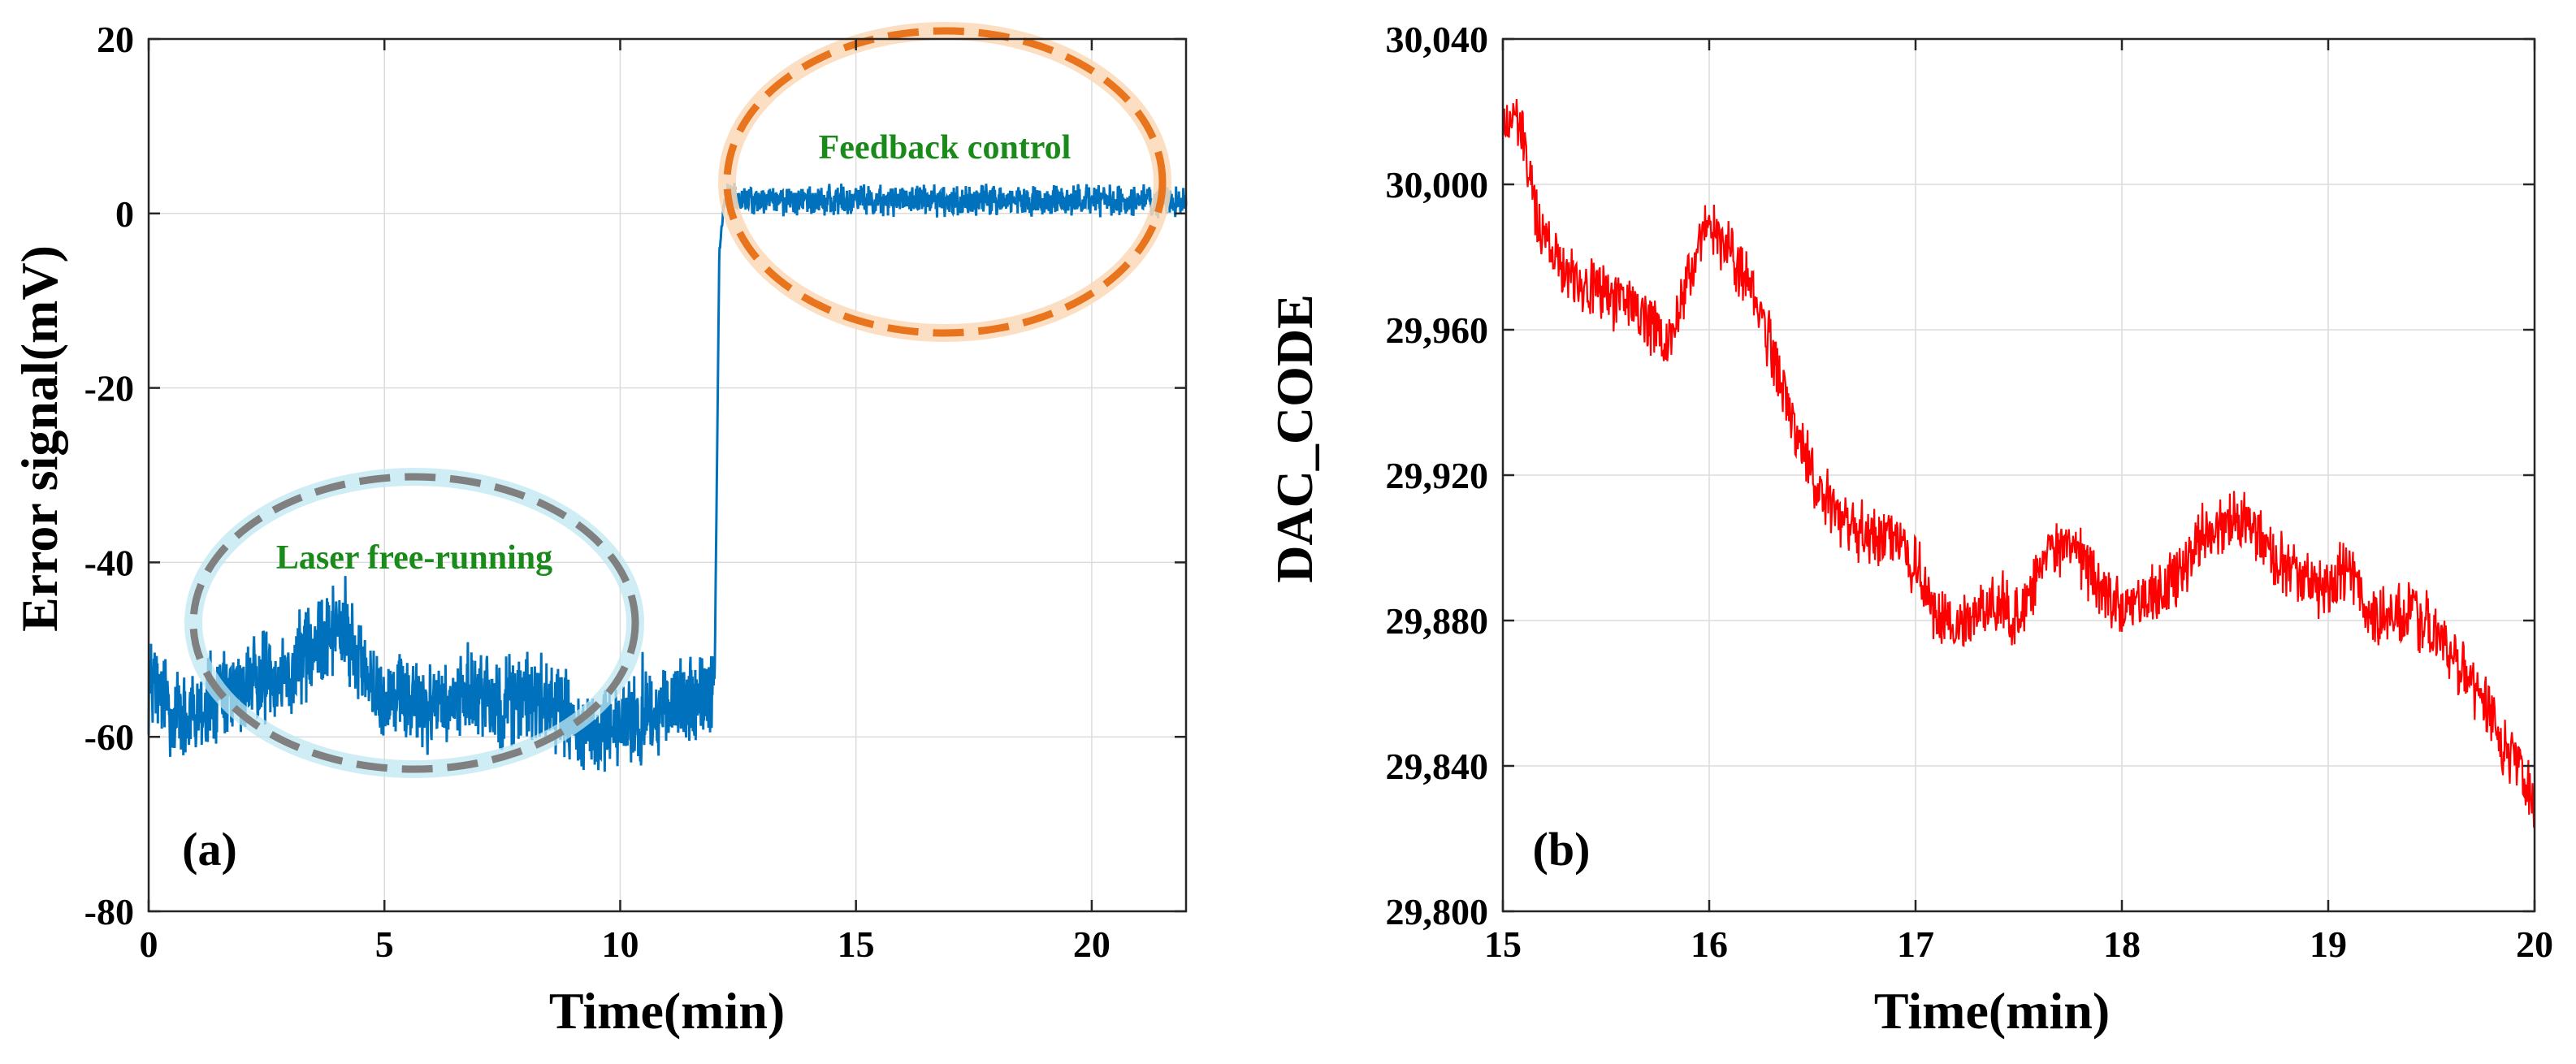 This screenshot has width=2576, height=1064. What do you see at coordinates (109, 562) in the screenshot?
I see `panel-a-y-tick-label: -40` at bounding box center [109, 562].